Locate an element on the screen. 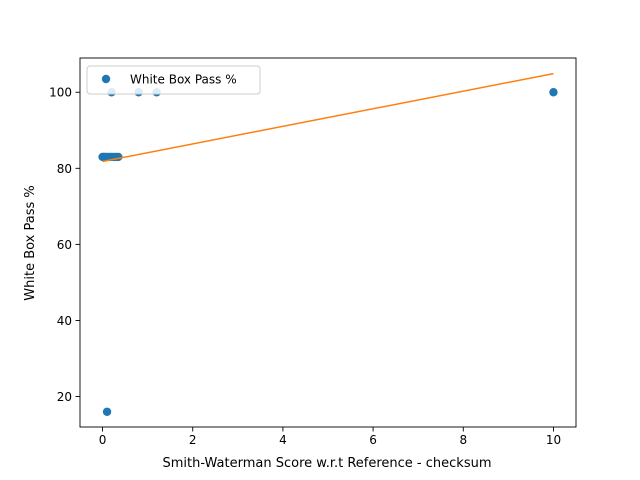 The width and height of the screenshot is (640, 480). legend-box is located at coordinates (173, 80).